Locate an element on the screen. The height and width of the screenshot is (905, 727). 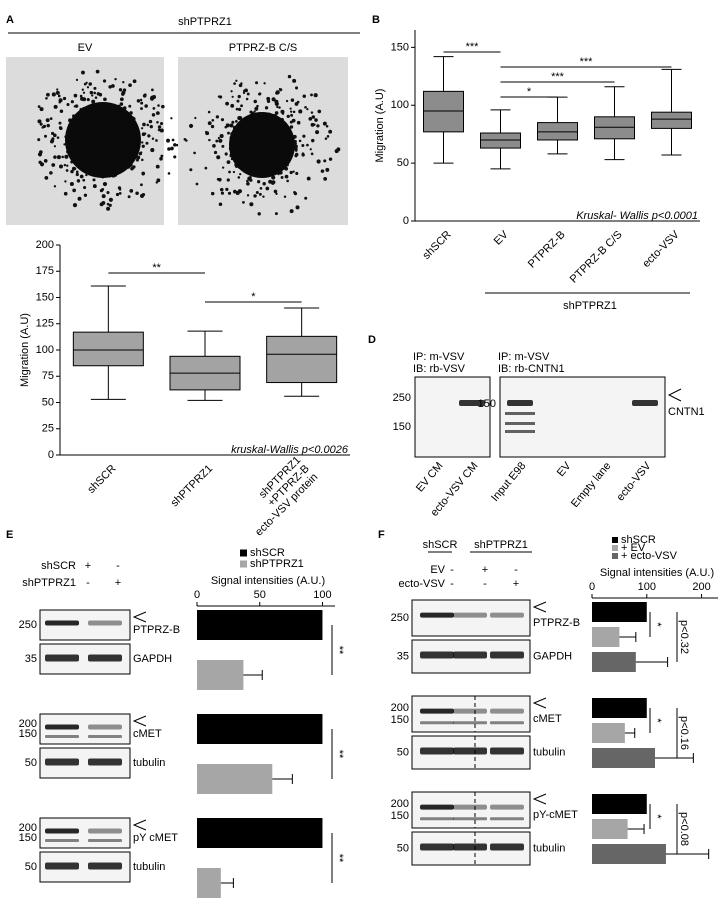
ip-label: IP: m-VSV is located at coordinates (524, 357).